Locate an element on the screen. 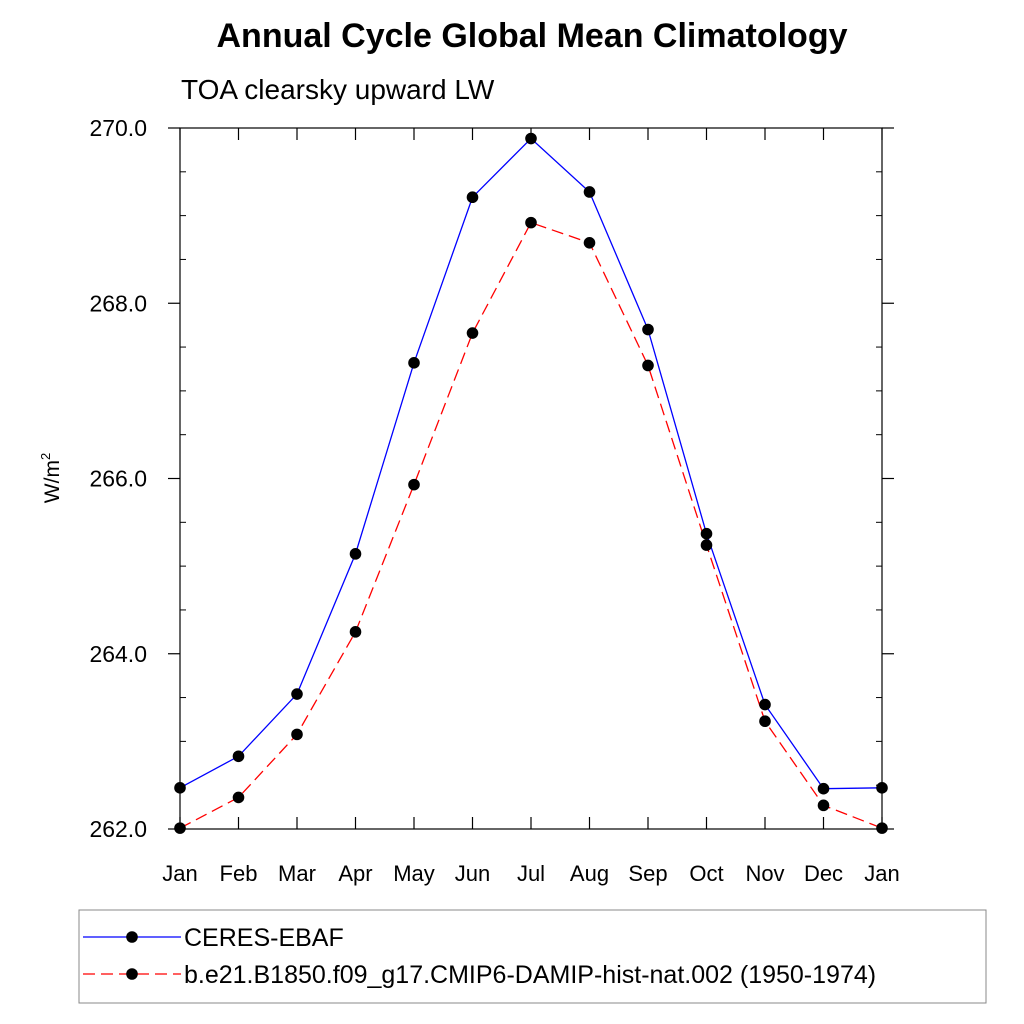 Image resolution: width=1024 pixels, height=1024 pixels. y-tick-label: 270.0 is located at coordinates (118, 128).